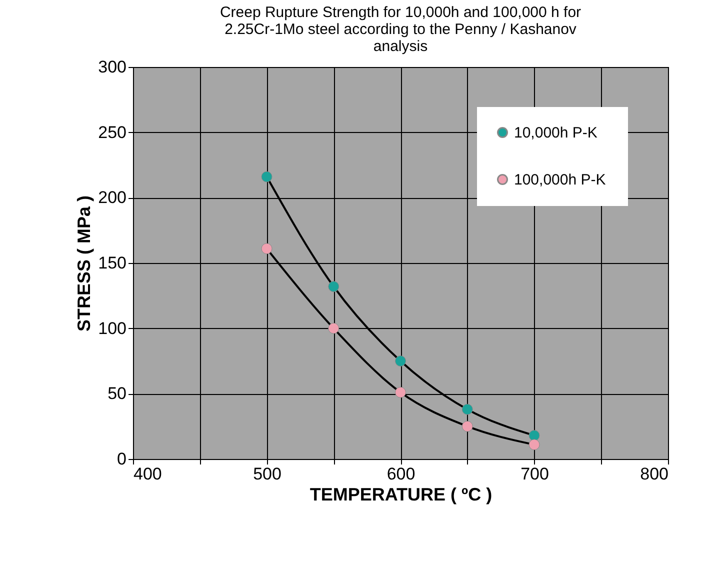 The width and height of the screenshot is (722, 579). What do you see at coordinates (112, 67) in the screenshot?
I see `y-tick-label: 300` at bounding box center [112, 67].